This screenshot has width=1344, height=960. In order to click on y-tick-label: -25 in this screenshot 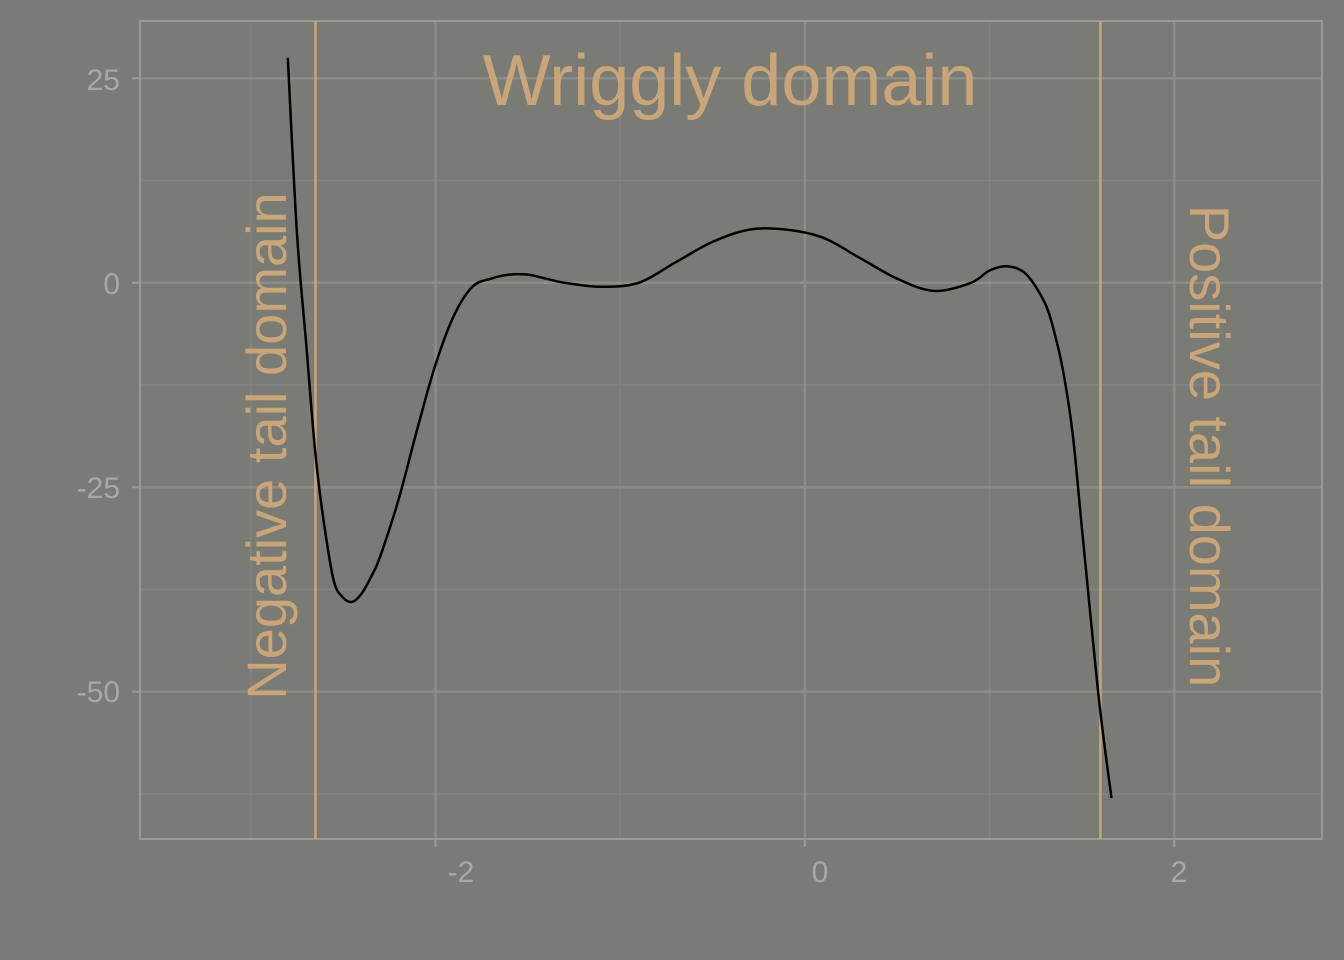, I will do `click(98, 488)`.